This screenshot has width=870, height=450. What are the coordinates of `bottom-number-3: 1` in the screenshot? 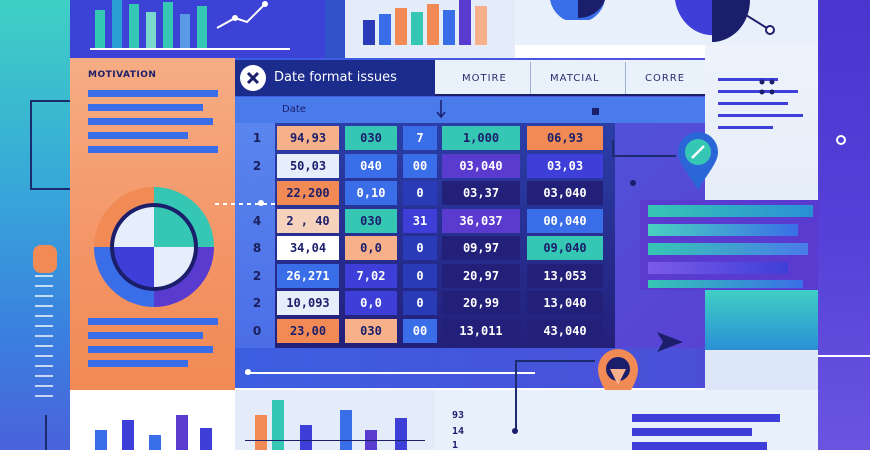 It's located at (455, 445).